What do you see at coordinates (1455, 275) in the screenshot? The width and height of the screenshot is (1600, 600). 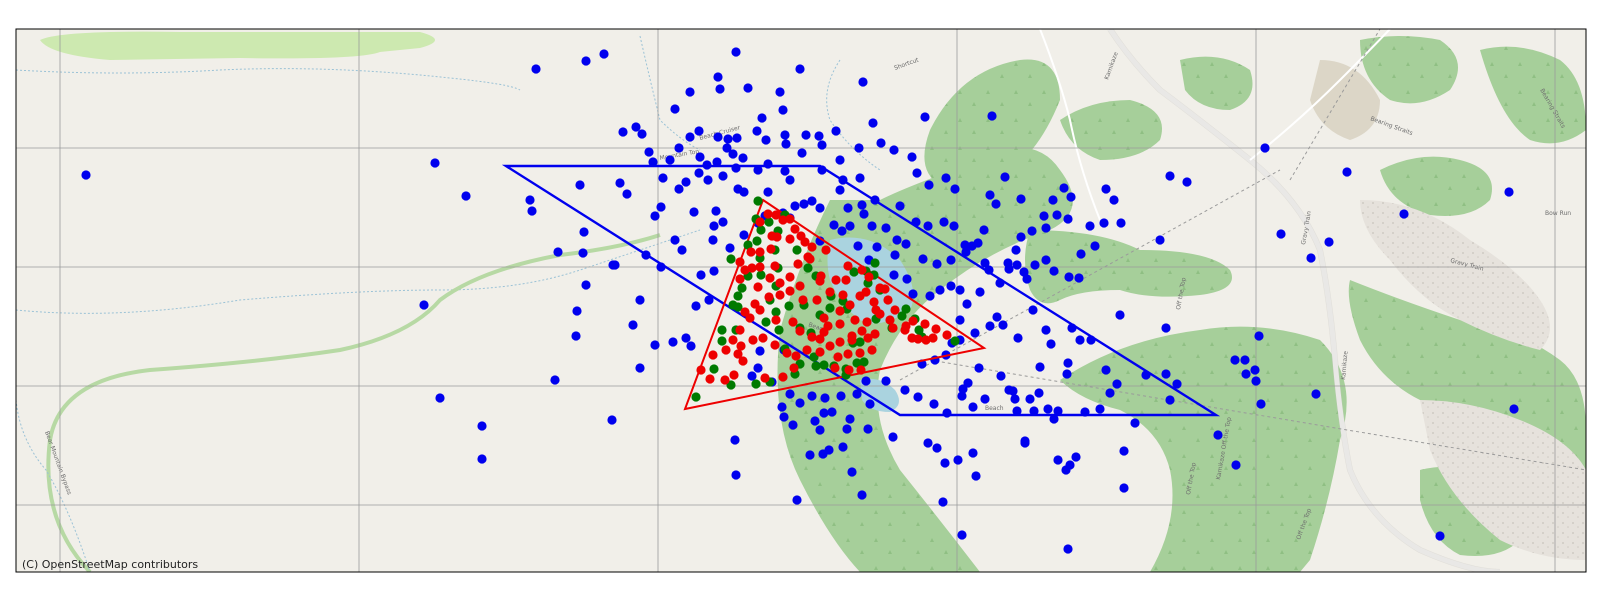 I see `rock-area` at bounding box center [1455, 275].